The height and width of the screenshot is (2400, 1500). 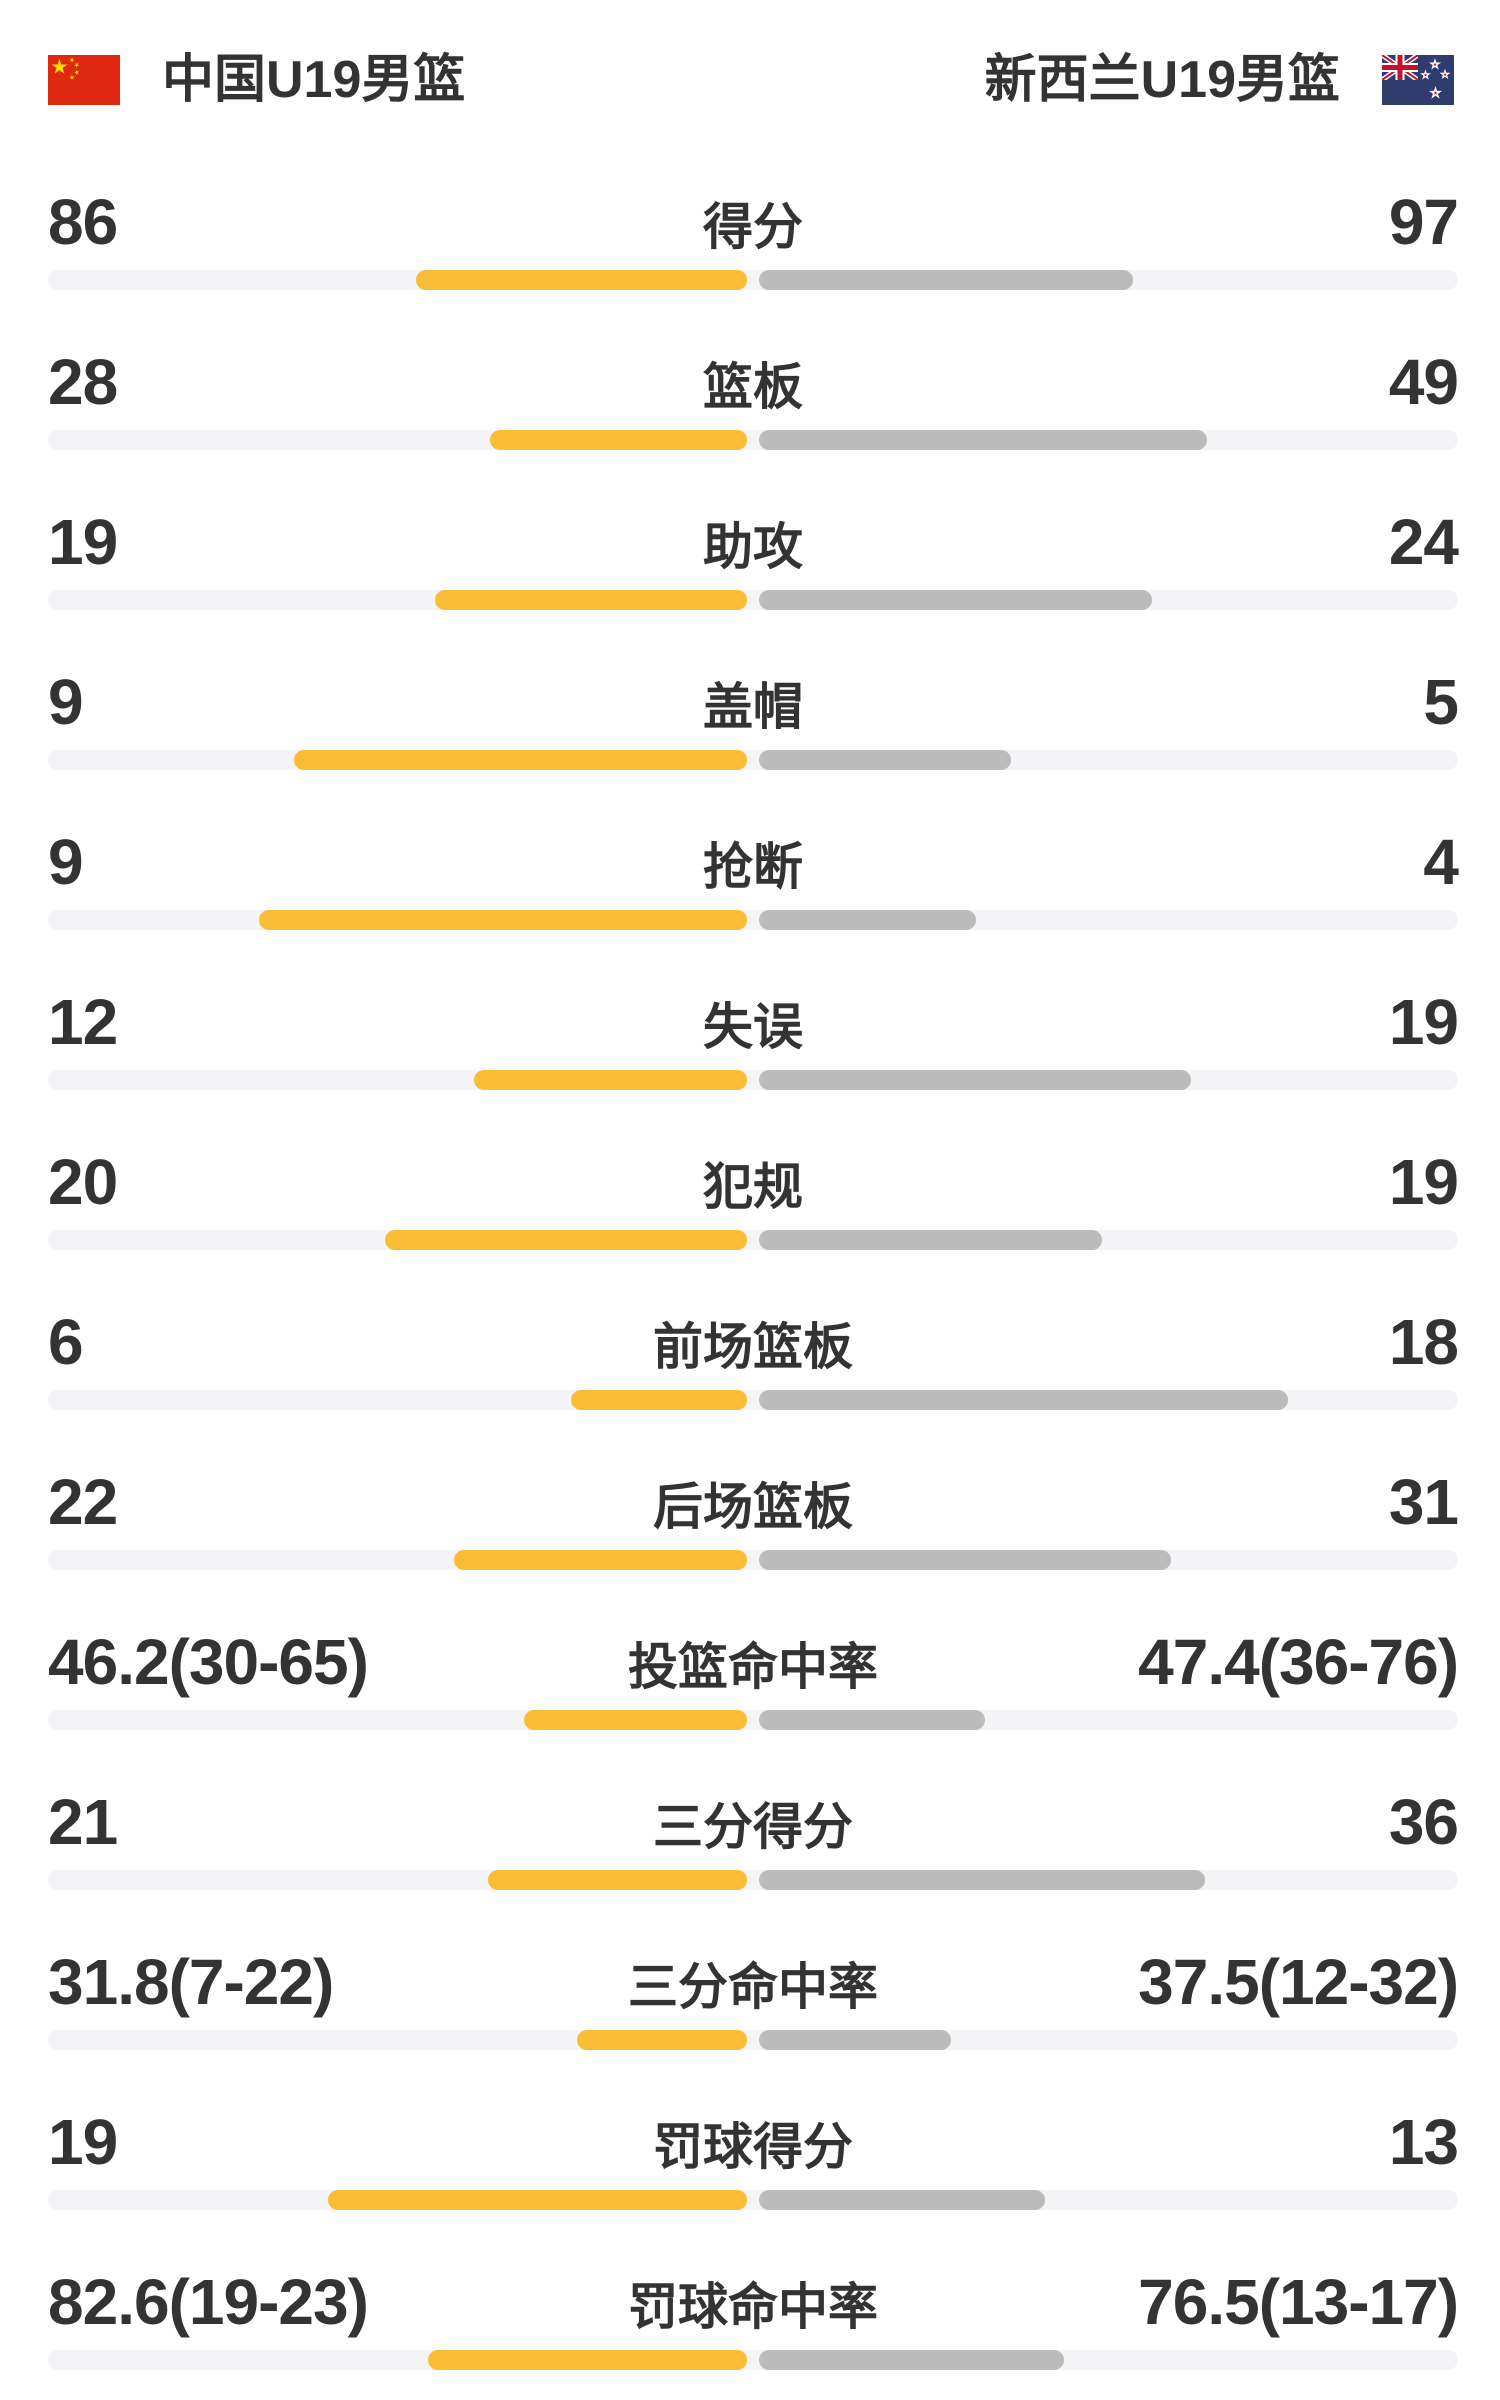 I want to click on away-value: 18, so click(x=1423, y=1342).